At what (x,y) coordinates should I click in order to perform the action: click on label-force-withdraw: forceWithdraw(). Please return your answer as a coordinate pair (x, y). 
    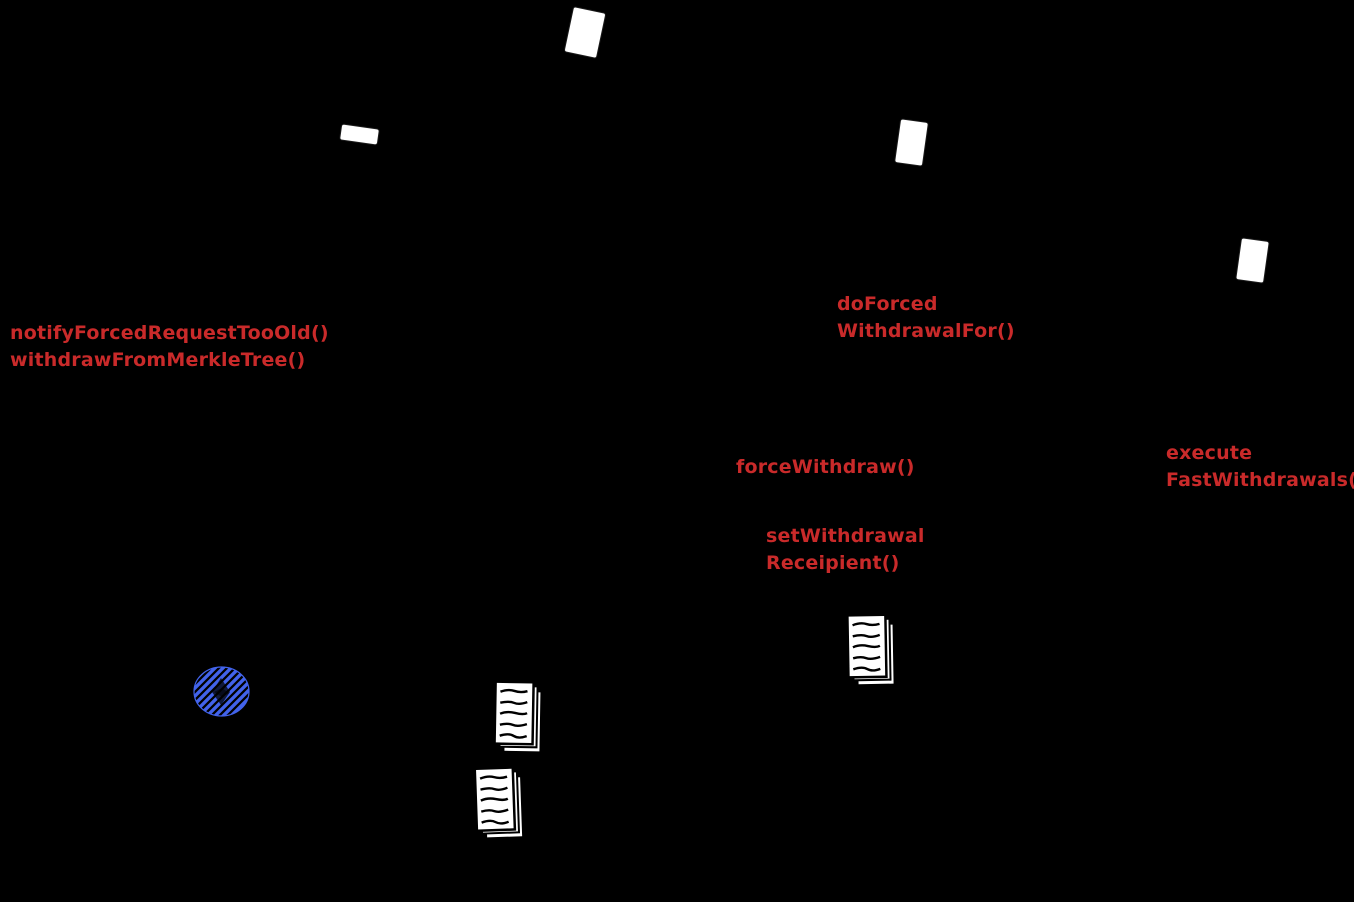
    Looking at the image, I should click on (825, 467).